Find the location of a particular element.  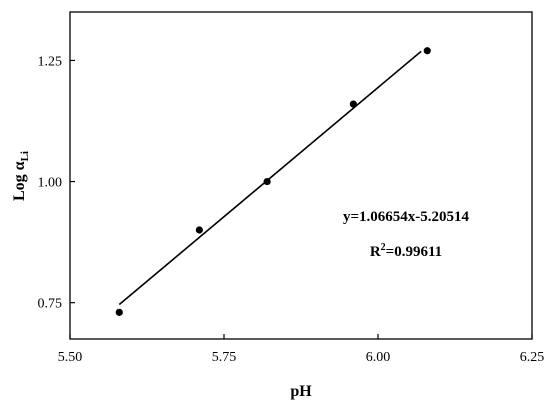

x-axis-ticks: 5.50 5.75 6.00 6.25 is located at coordinates (301, 349).